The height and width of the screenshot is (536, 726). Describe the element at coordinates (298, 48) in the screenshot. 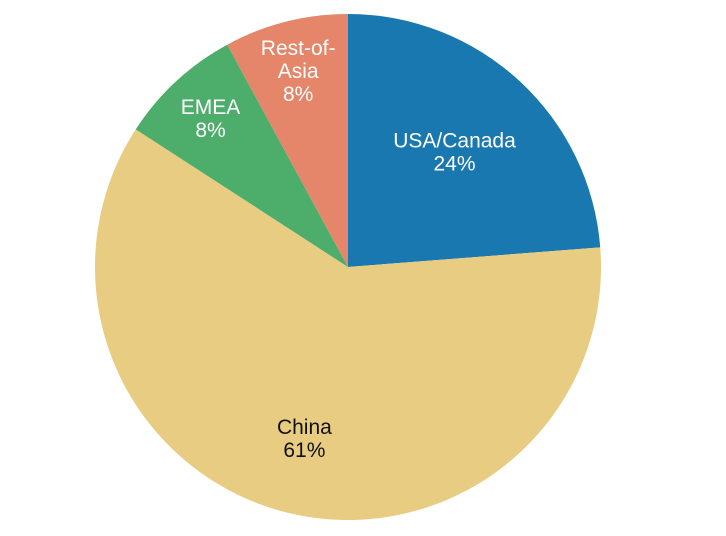

I see `slice-name: Rest-of-` at that location.